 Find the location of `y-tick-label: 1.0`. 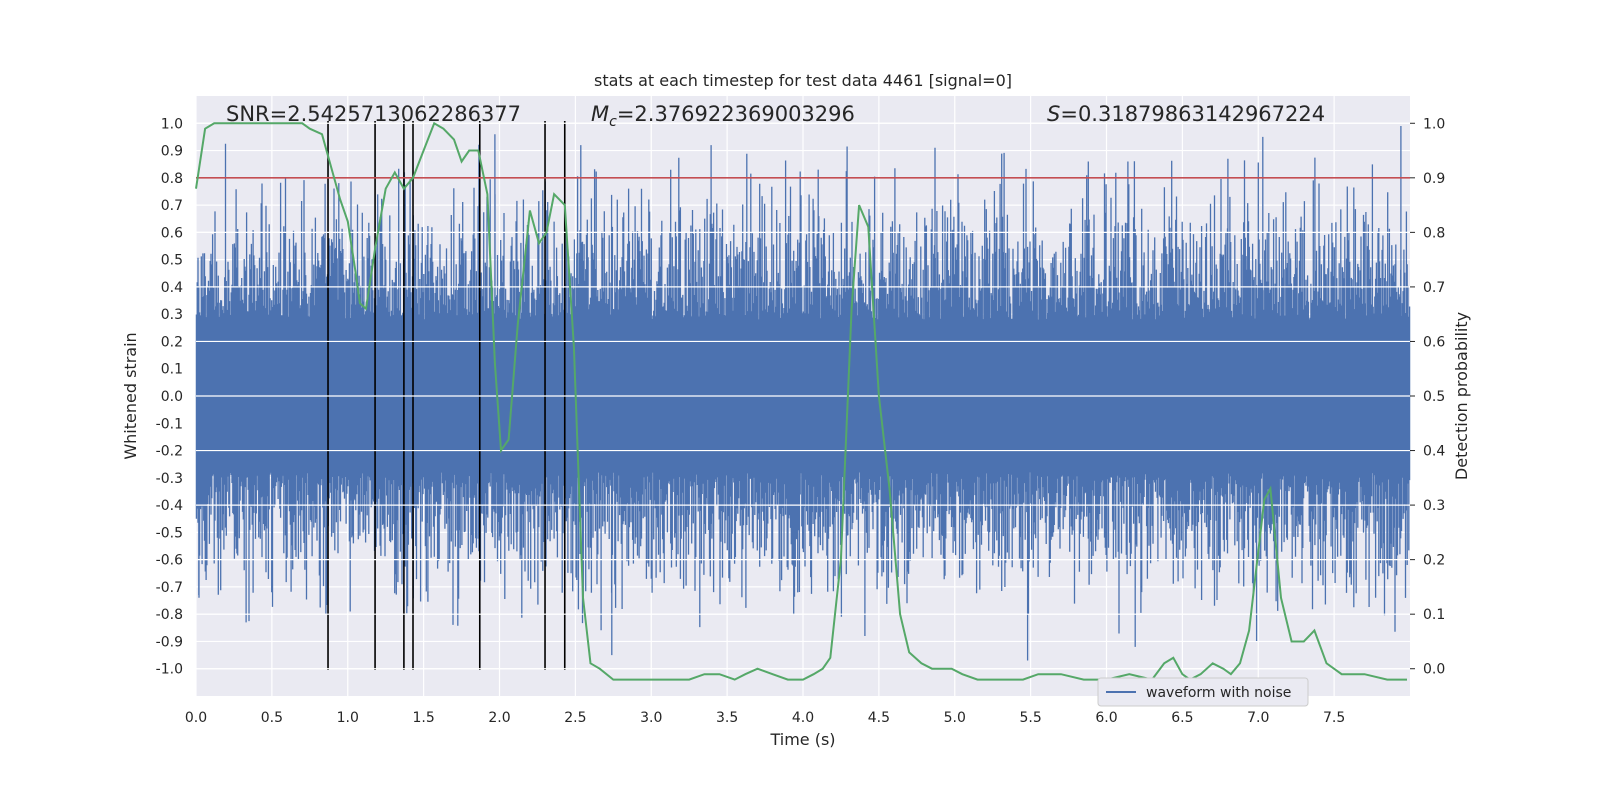

y-tick-label: 1.0 is located at coordinates (172, 124).